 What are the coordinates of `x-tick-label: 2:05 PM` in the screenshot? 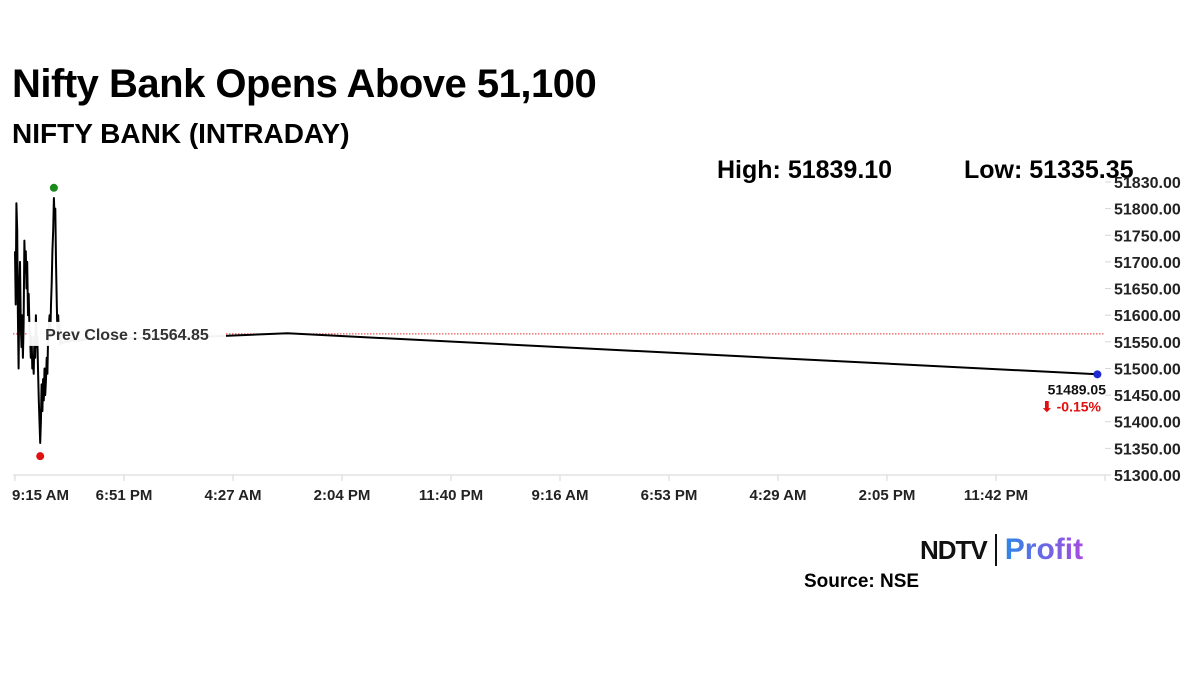 It's located at (887, 495).